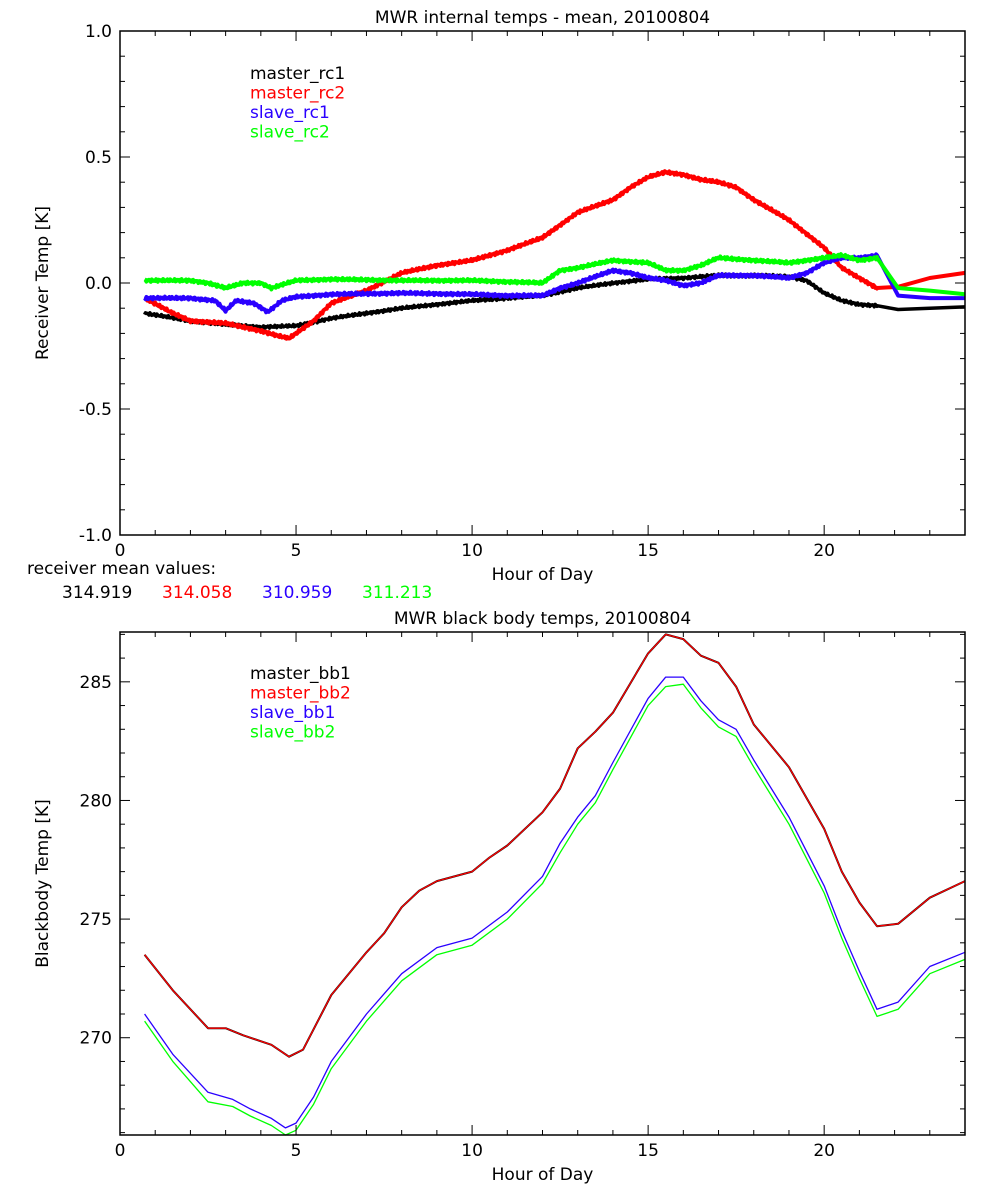  I want to click on chart-title: MWR internal temps - mean, 20100804, so click(542, 18).